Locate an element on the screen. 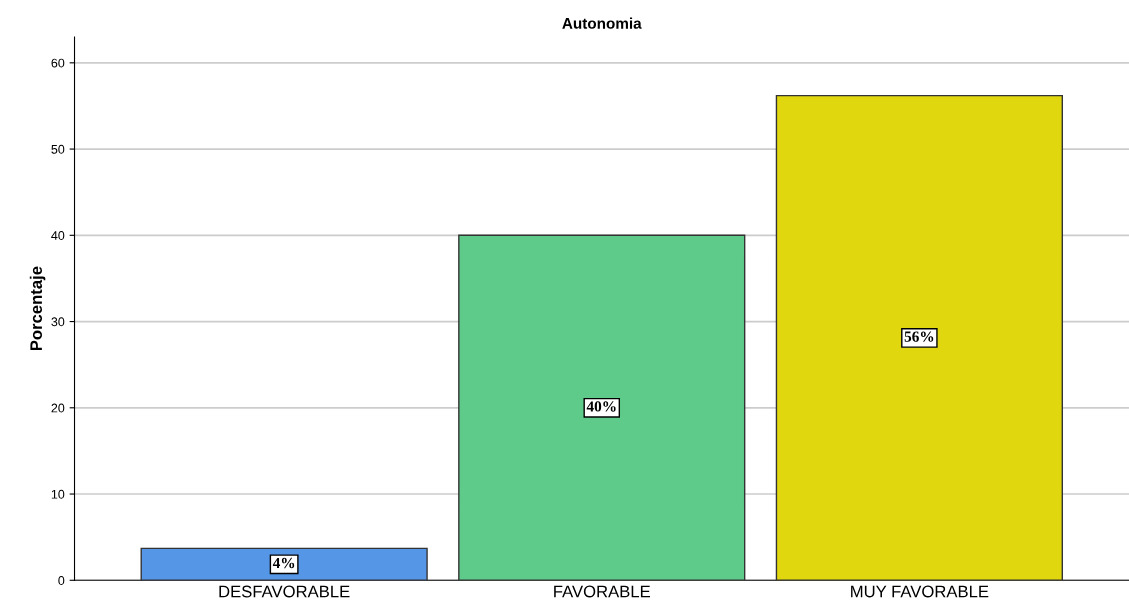 This screenshot has width=1129, height=616. chart-title: Autonomia is located at coordinates (602, 23).